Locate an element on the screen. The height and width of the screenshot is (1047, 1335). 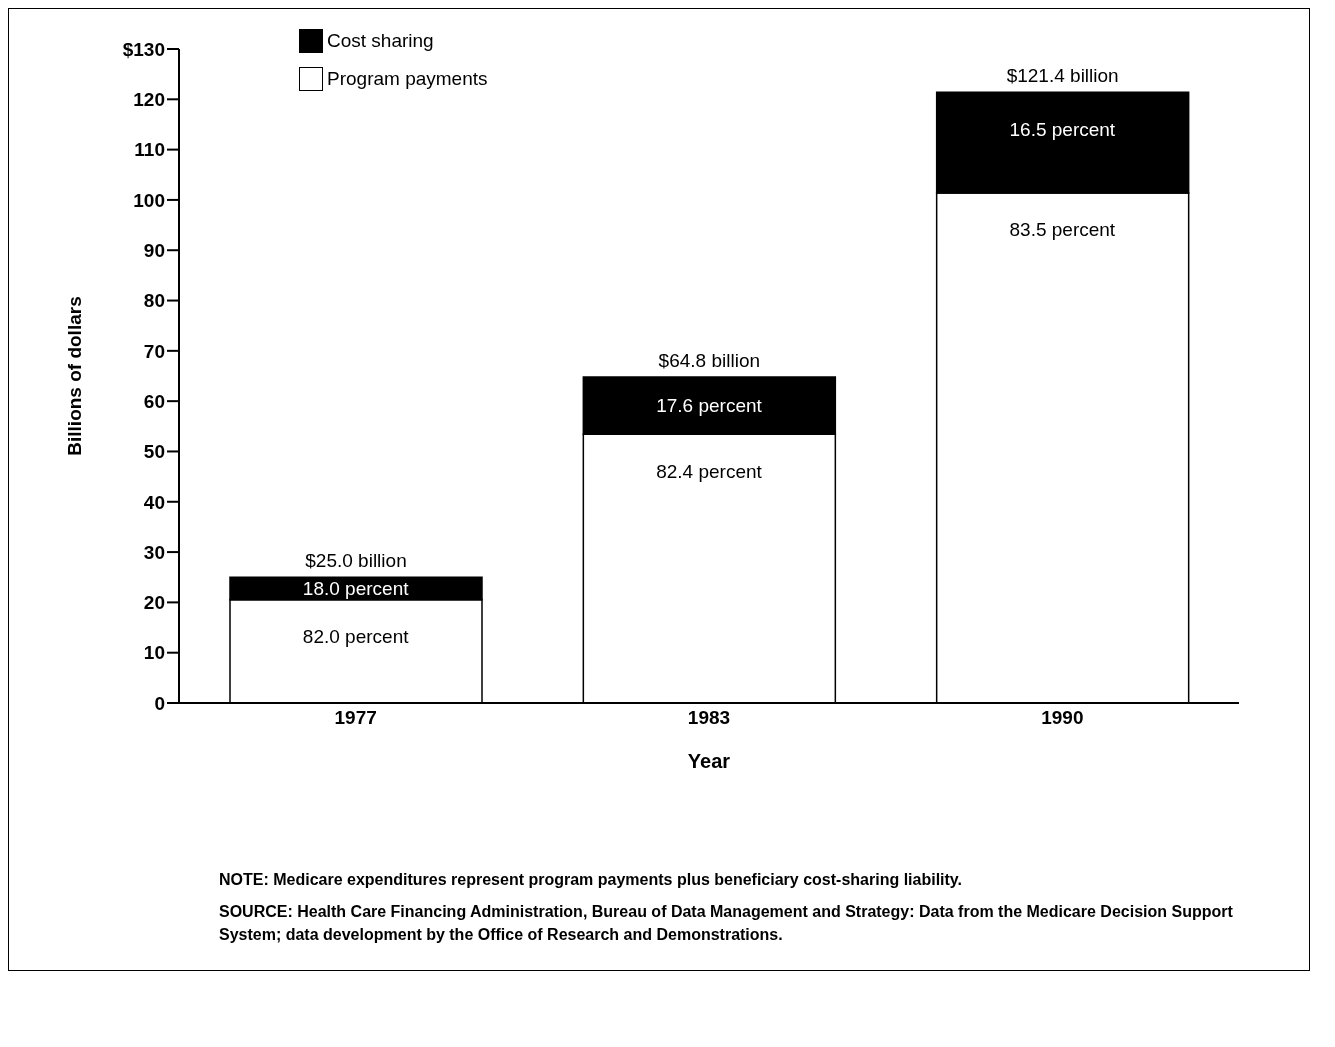
y-tick-label: 70 is located at coordinates (154, 351).